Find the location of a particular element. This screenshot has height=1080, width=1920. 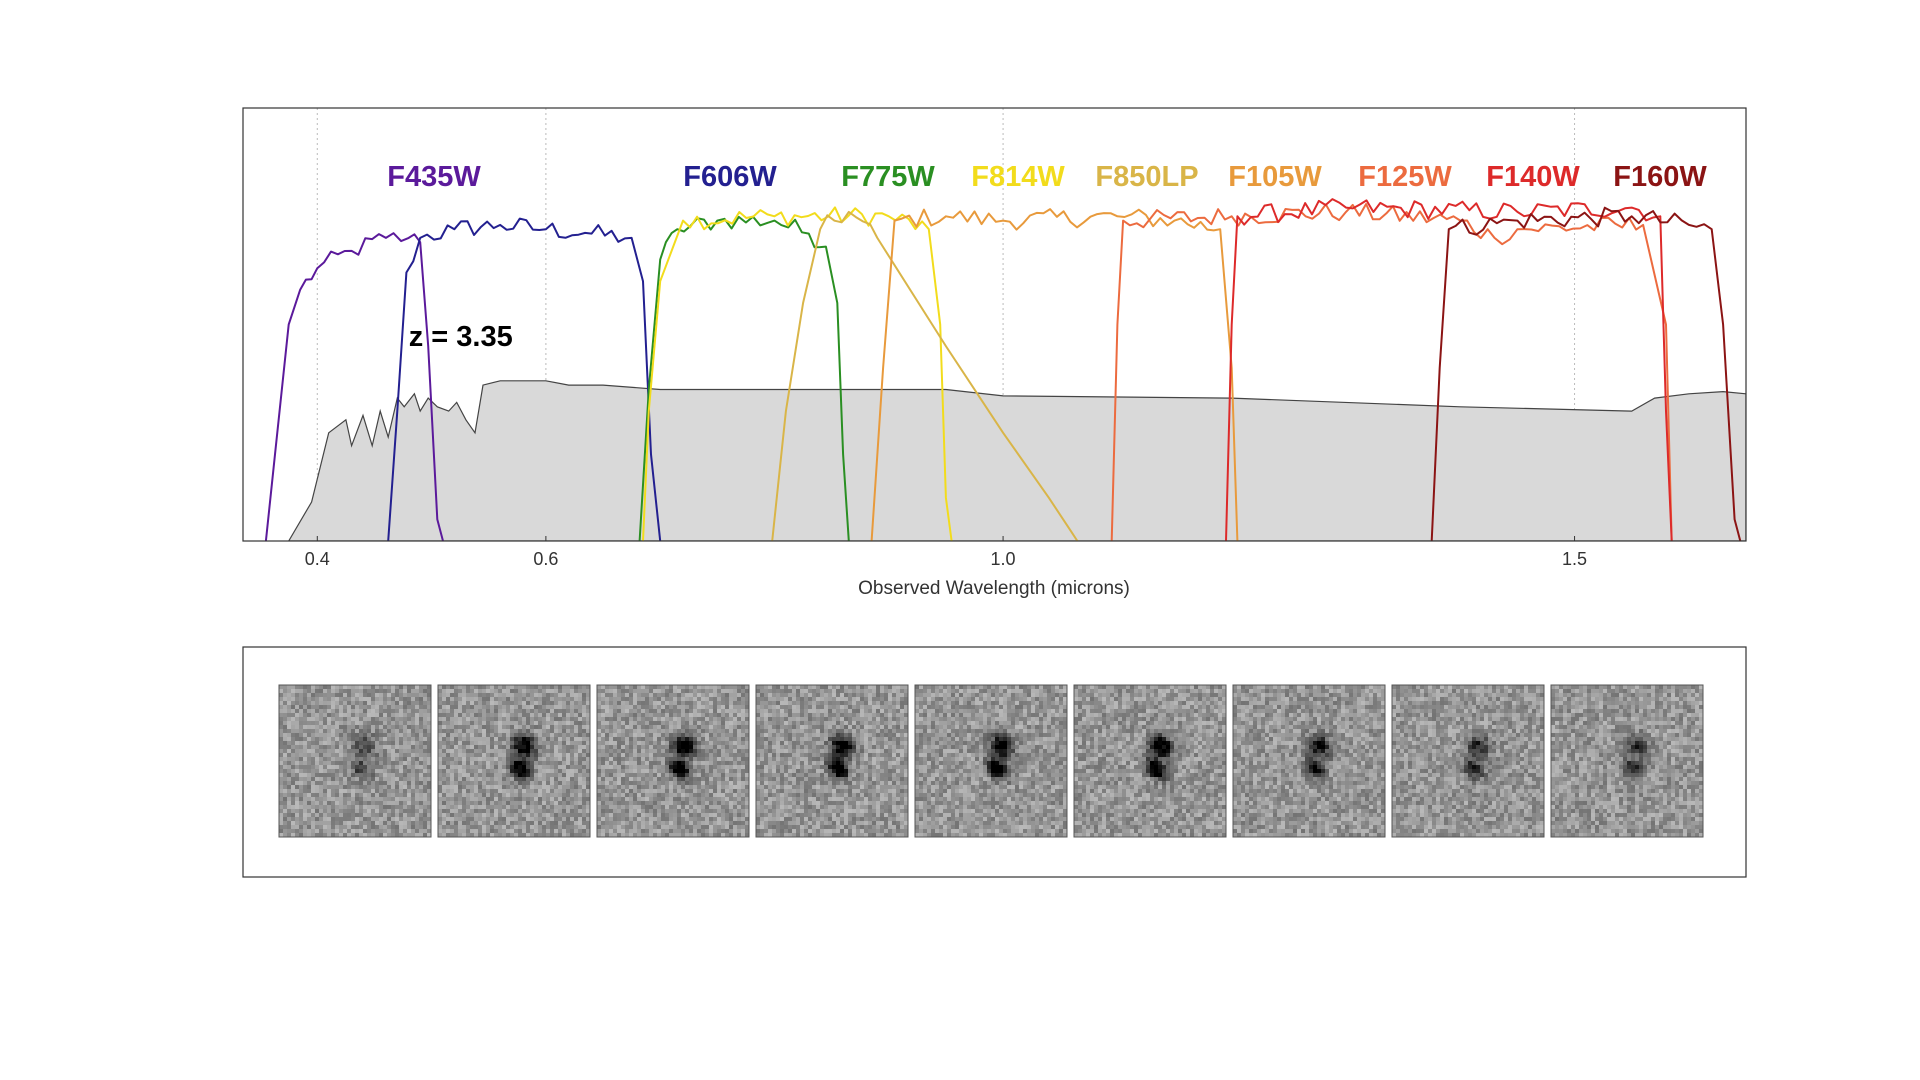

legend-label-f160w: F160W is located at coordinates (1660, 177).